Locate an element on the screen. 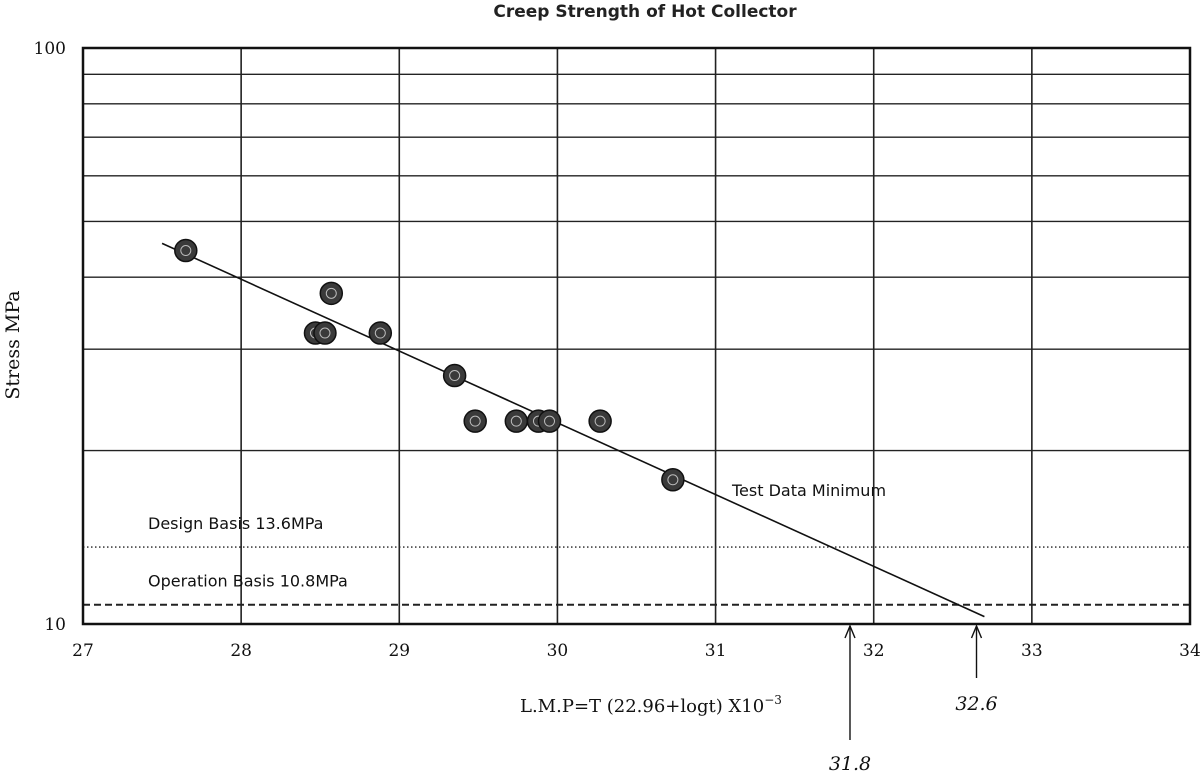 Image resolution: width=1200 pixels, height=776 pixels. reference-line-label: Operation Basis 10.8MPa is located at coordinates (248, 581).